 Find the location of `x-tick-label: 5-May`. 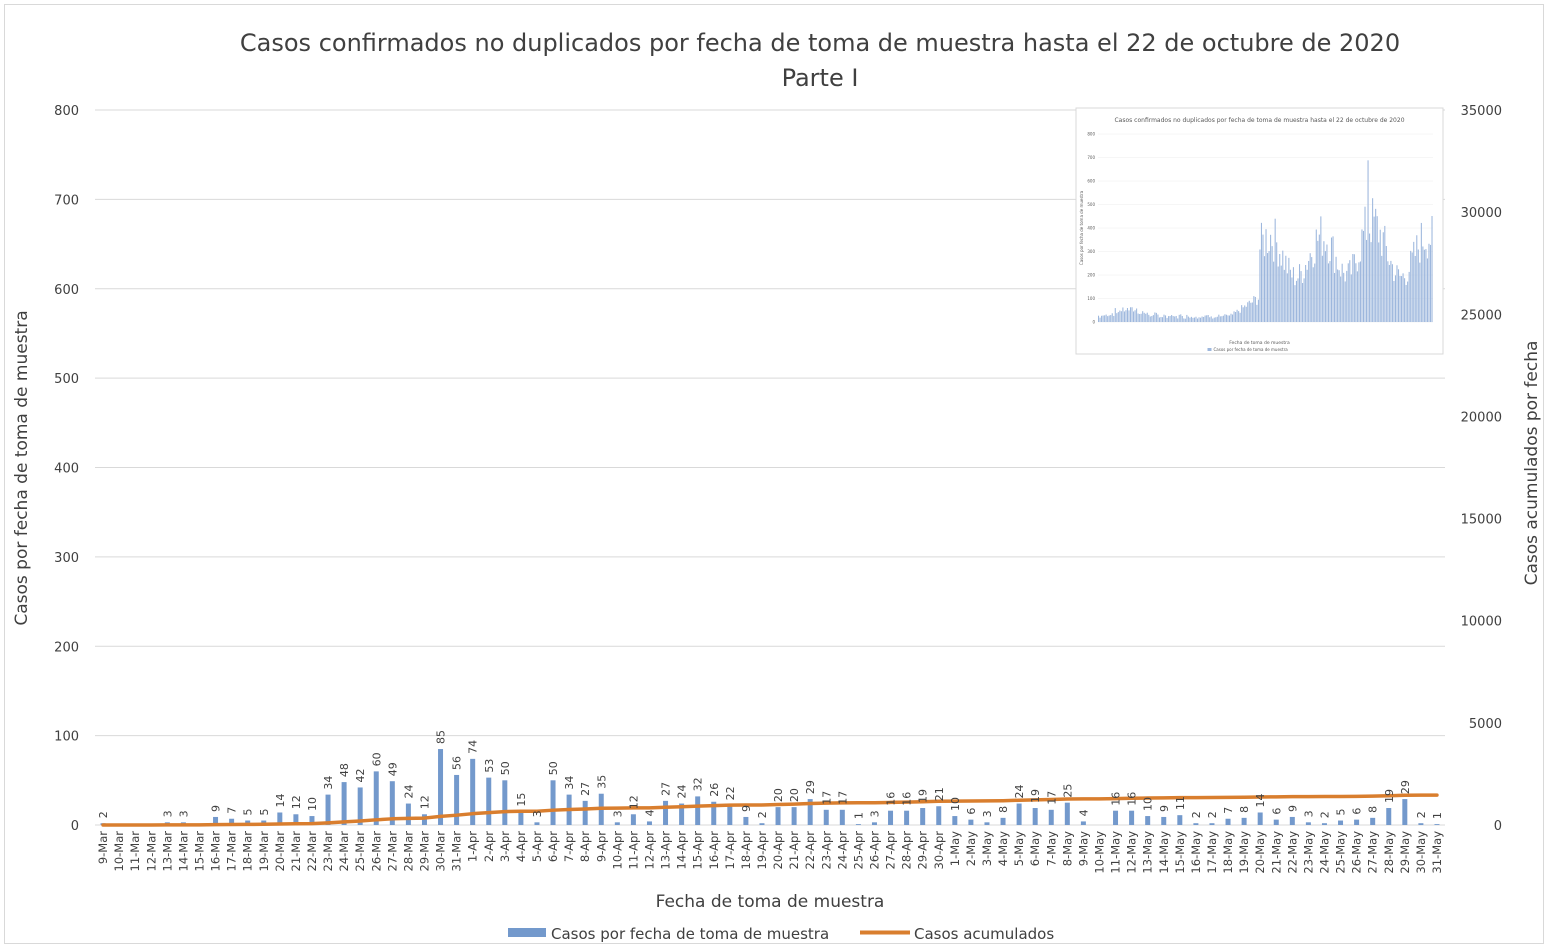

x-tick-label: 5-May is located at coordinates (1019, 848).